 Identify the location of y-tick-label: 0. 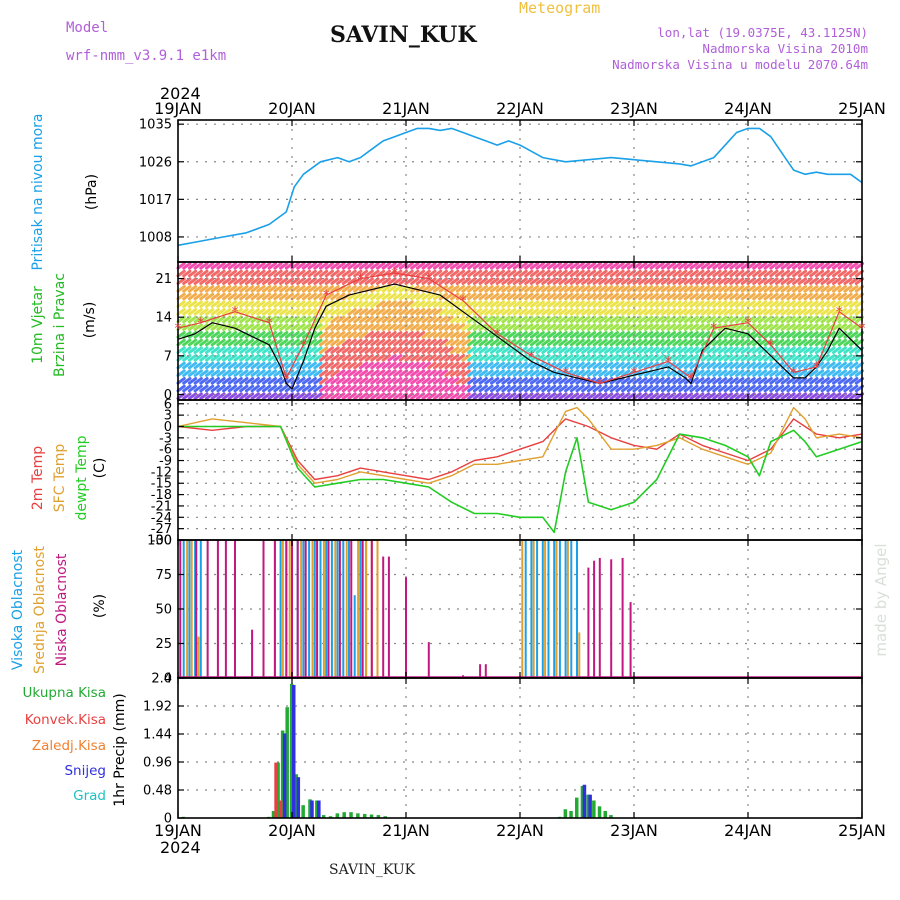
(168, 819).